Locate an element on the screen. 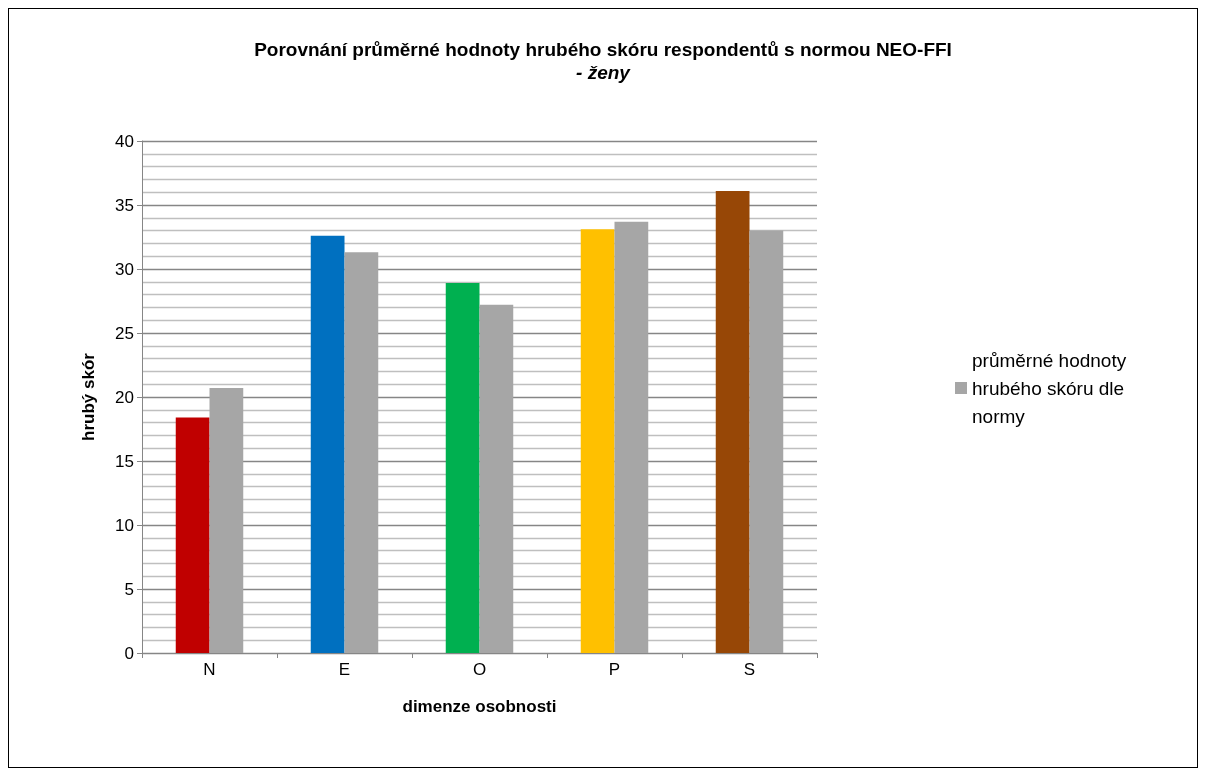 This screenshot has height=782, width=1206. legend-label: průměrné hodnoty hrubého skóru dle normy is located at coordinates (1052, 388).